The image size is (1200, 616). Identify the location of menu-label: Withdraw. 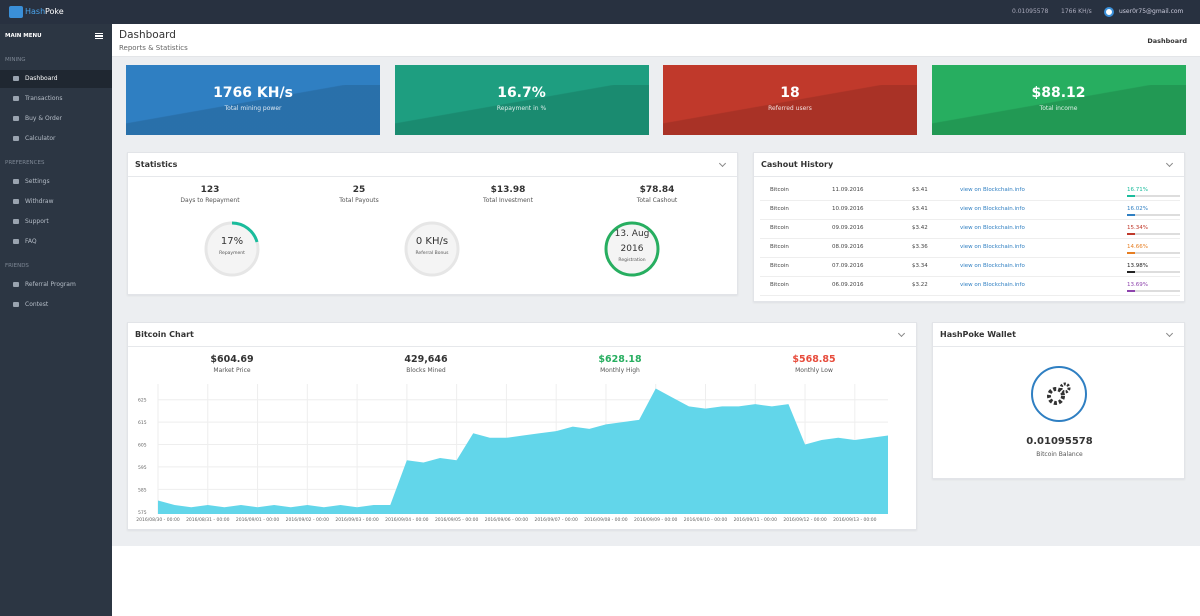
(39, 201).